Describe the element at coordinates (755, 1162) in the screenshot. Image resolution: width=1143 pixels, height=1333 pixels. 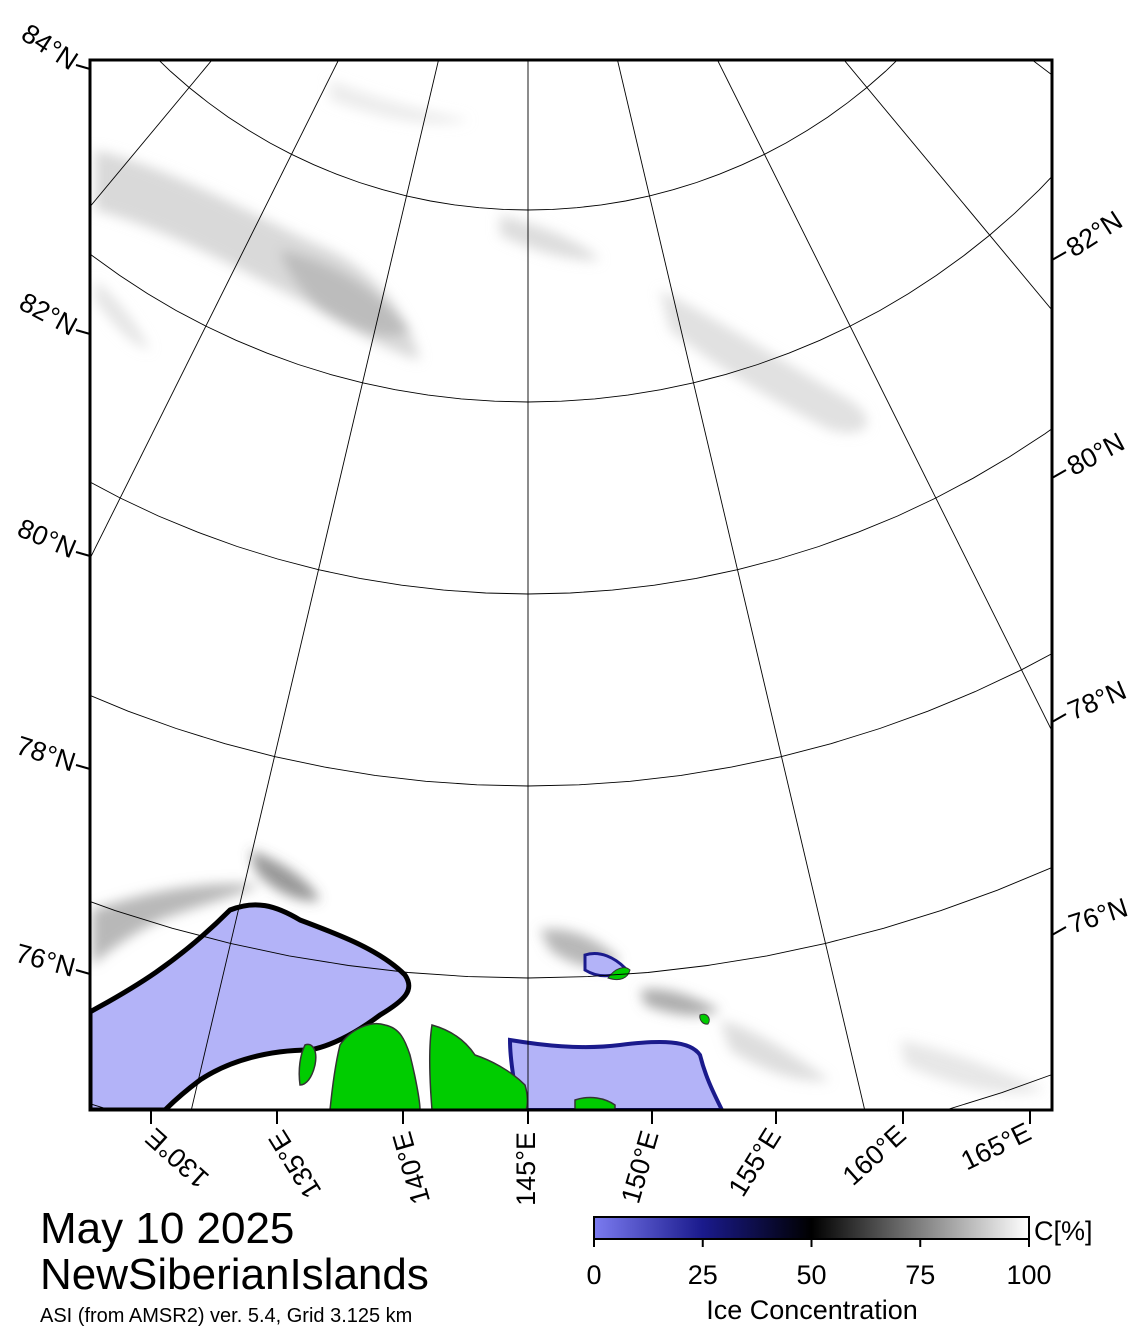
I see `longitude-label: 155°E` at that location.